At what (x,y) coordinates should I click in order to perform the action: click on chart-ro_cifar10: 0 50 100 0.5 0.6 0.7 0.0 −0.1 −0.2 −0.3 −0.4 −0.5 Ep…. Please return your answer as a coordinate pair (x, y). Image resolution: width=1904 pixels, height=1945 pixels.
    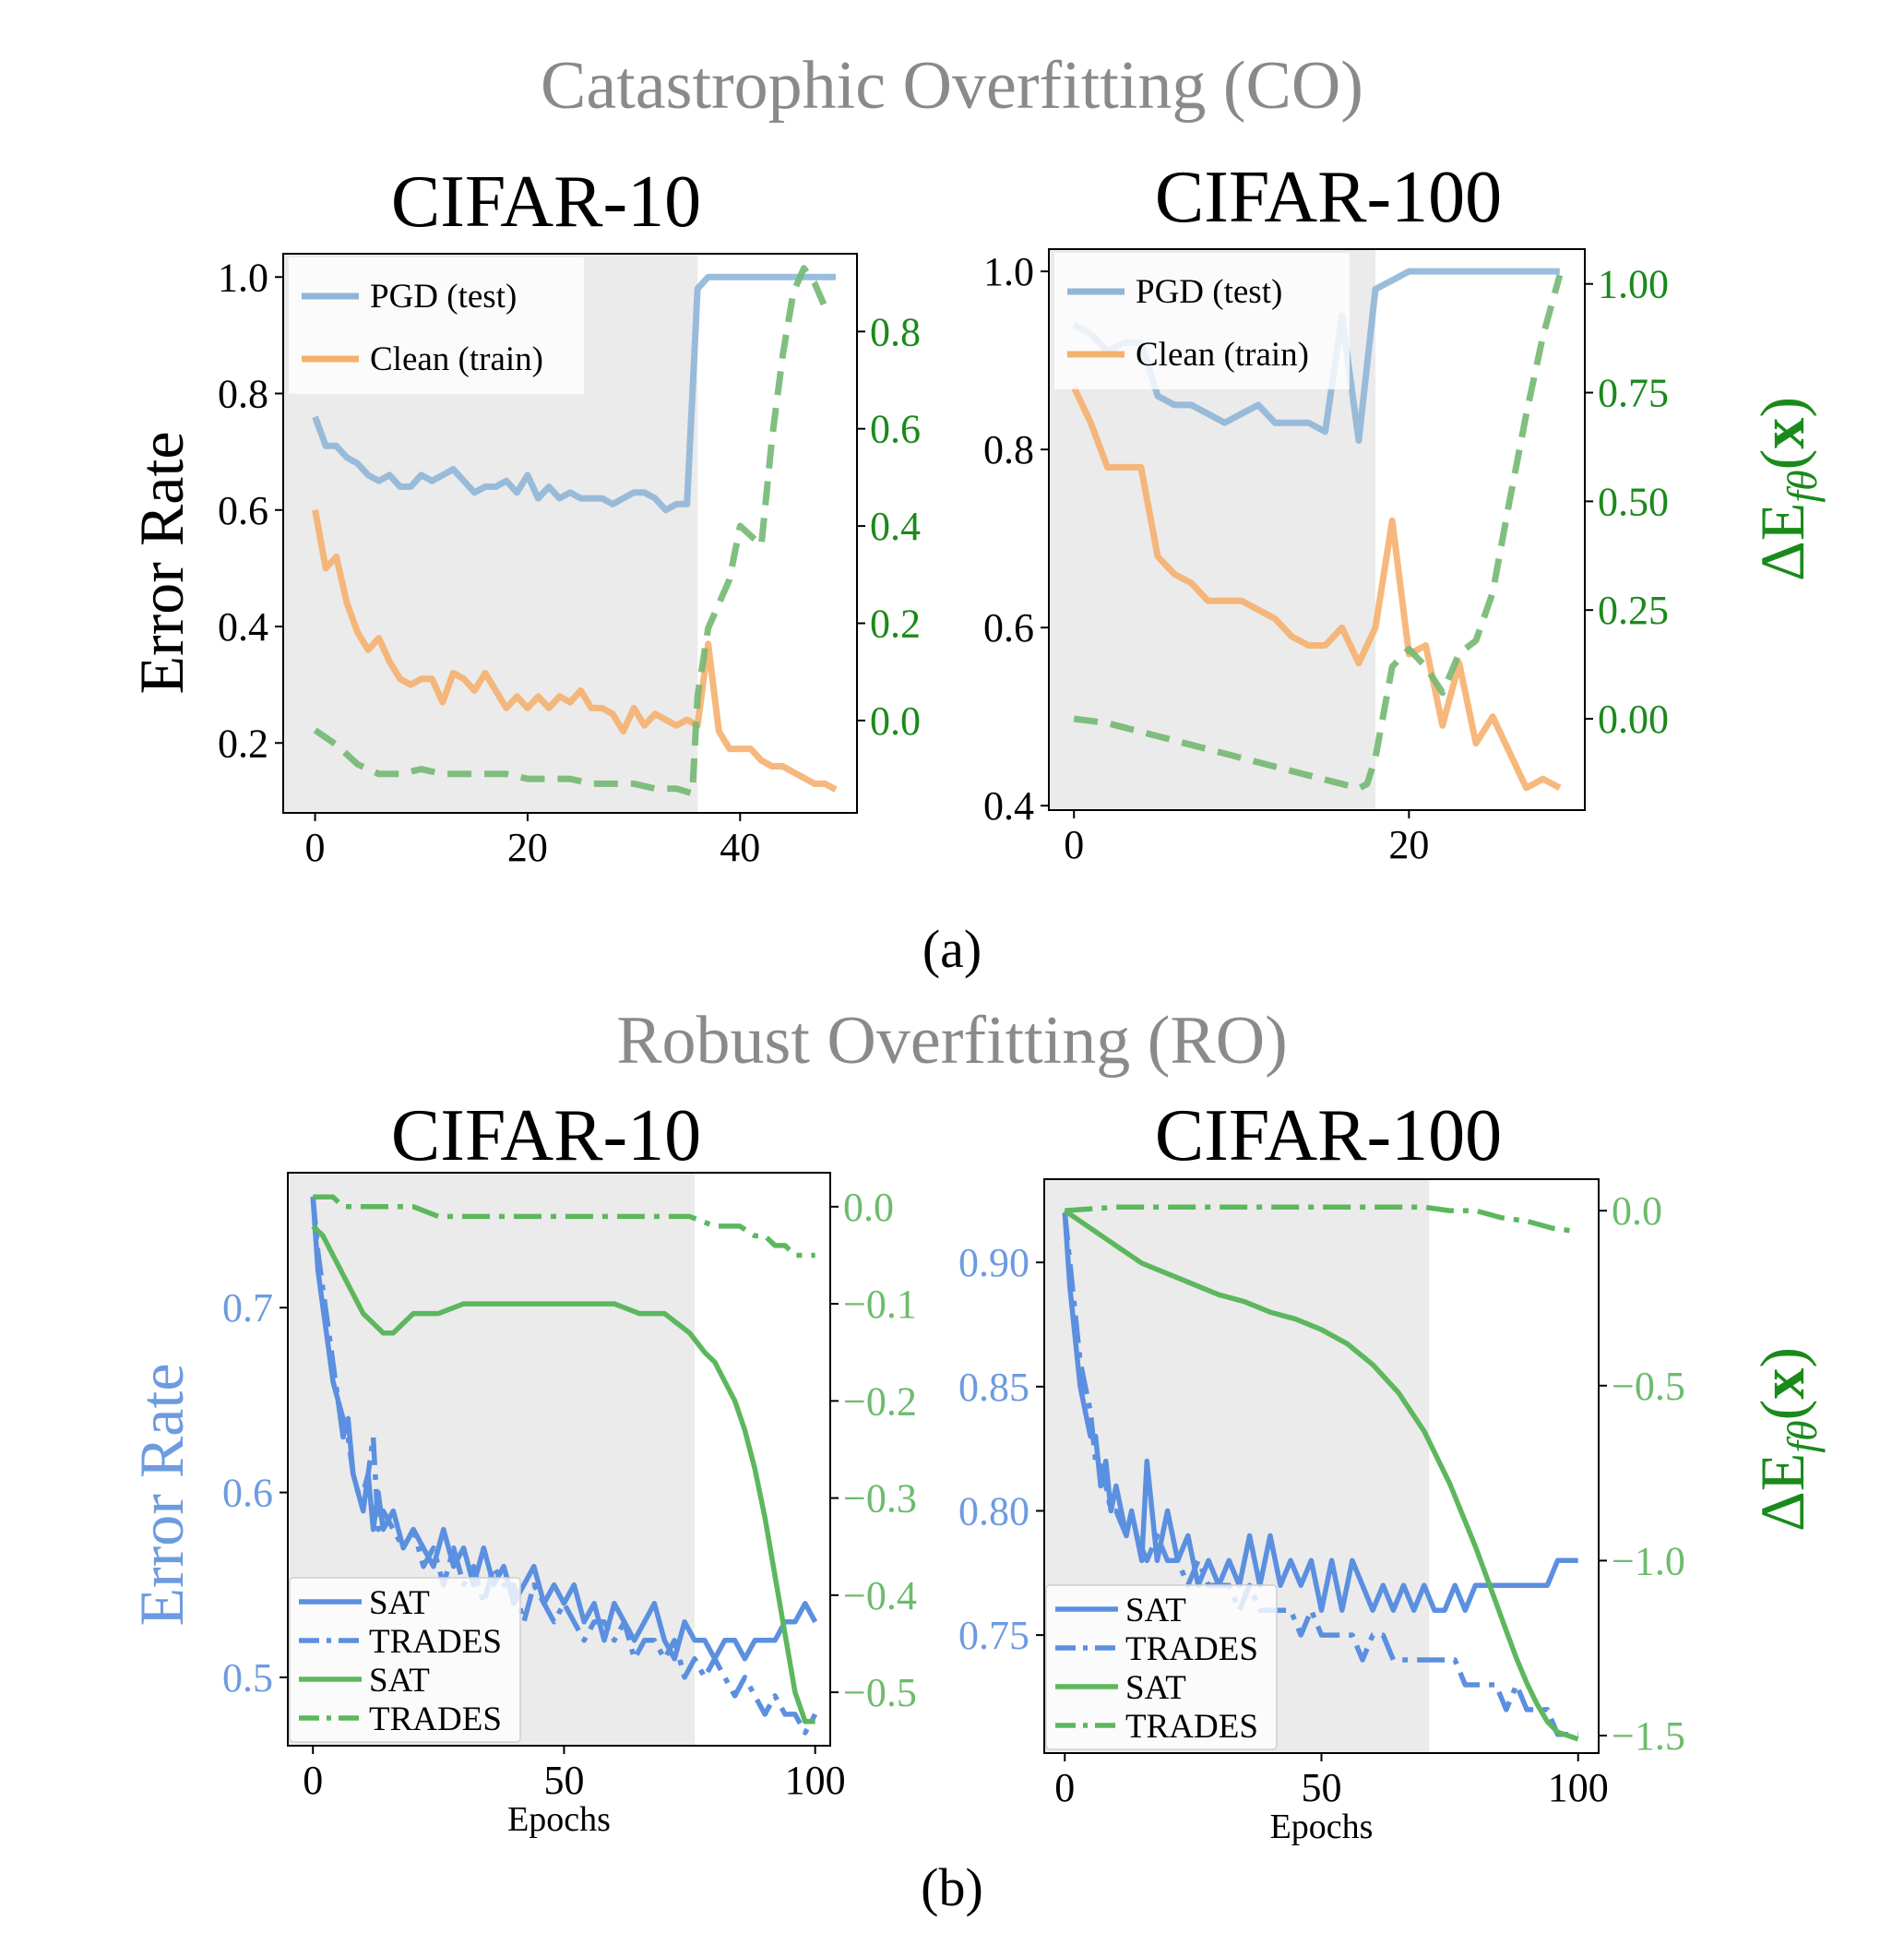
    Looking at the image, I should click on (569, 1505).